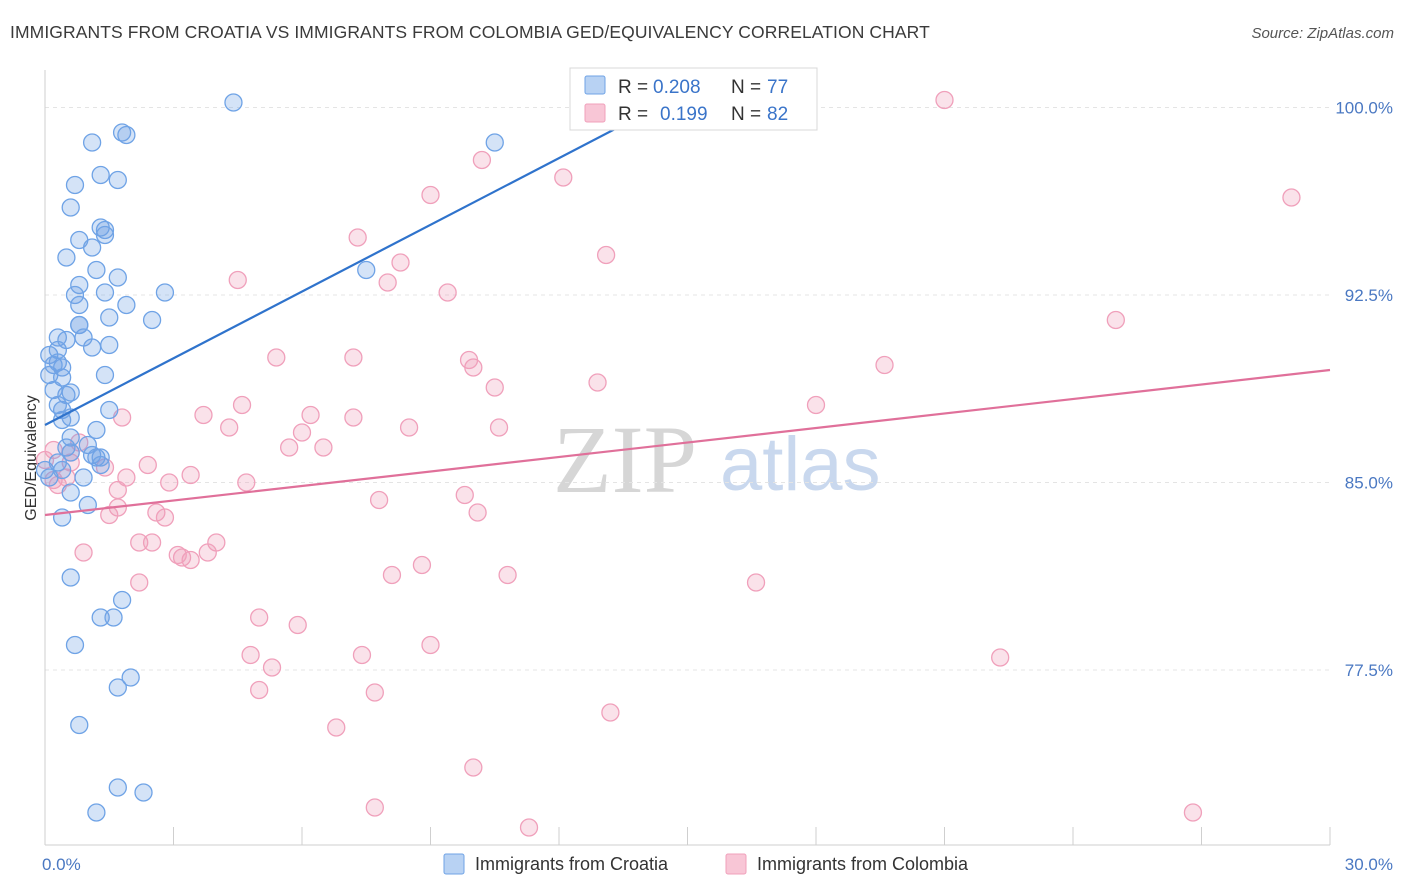  What do you see at coordinates (572, 864) in the screenshot?
I see `bottom-legend-croatia: Immigrants from Croatia` at bounding box center [572, 864].